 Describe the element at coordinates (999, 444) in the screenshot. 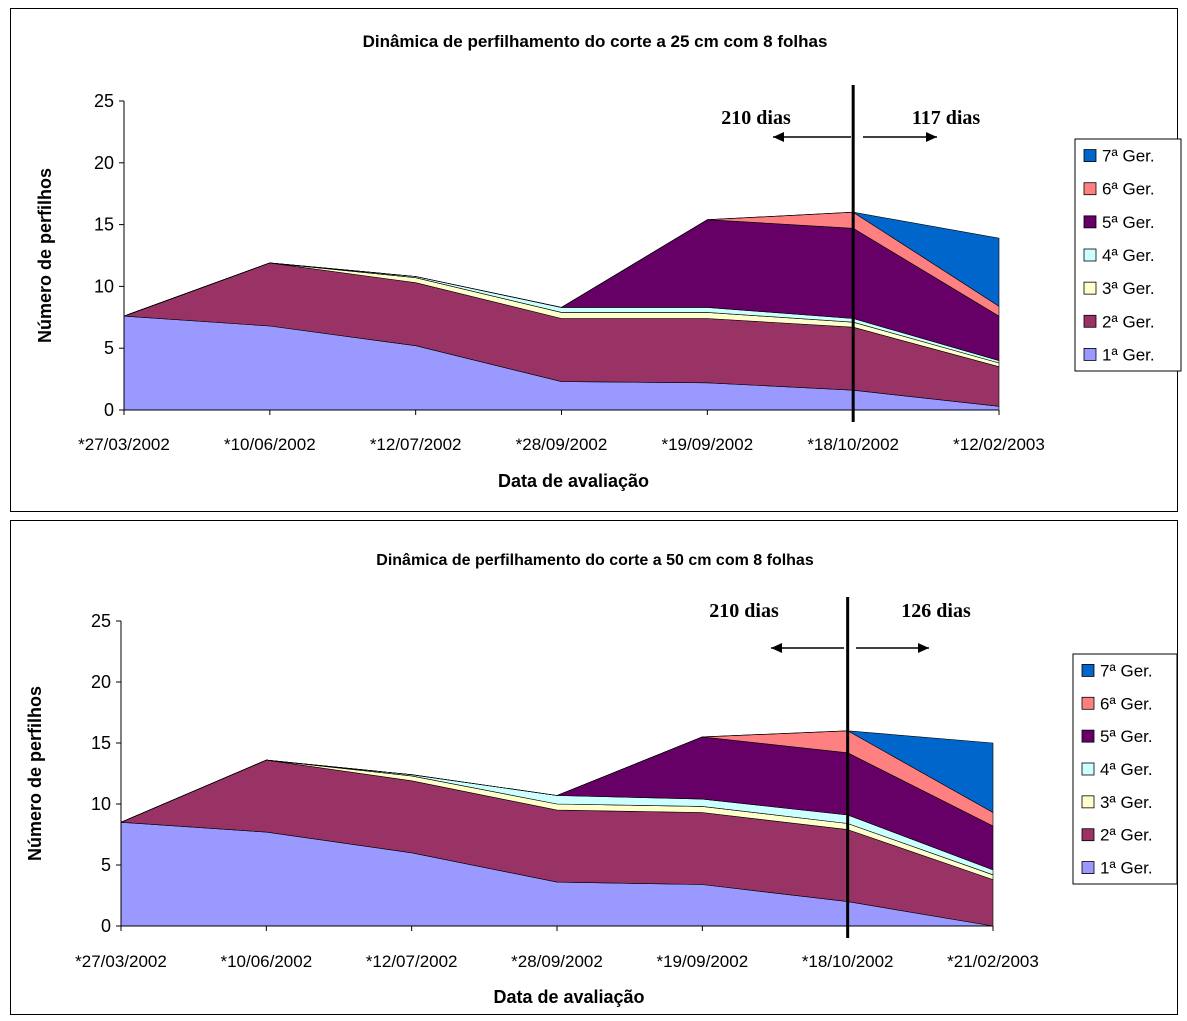

I see `x-tick-label: *12/02/2003` at that location.